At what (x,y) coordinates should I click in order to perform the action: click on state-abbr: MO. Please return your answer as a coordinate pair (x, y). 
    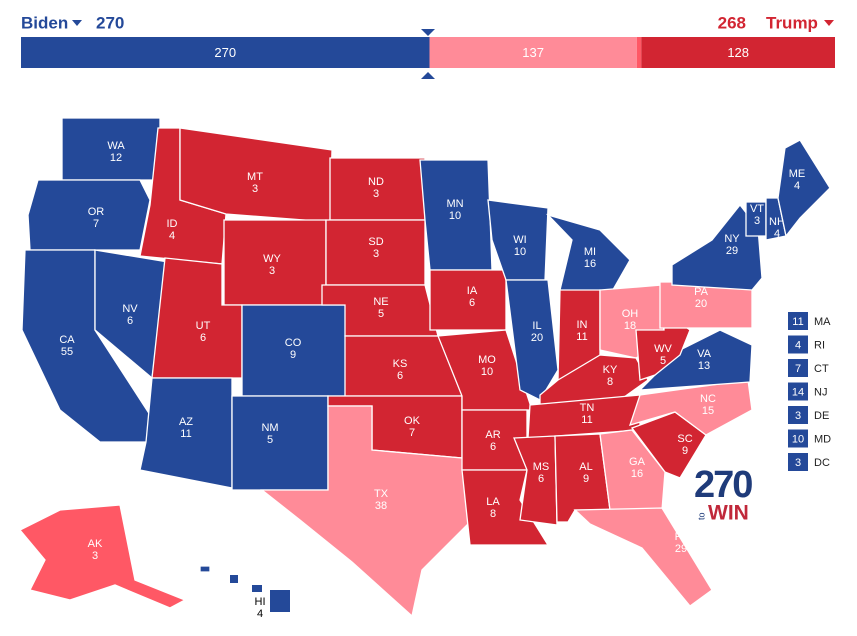
    Looking at the image, I should click on (487, 360).